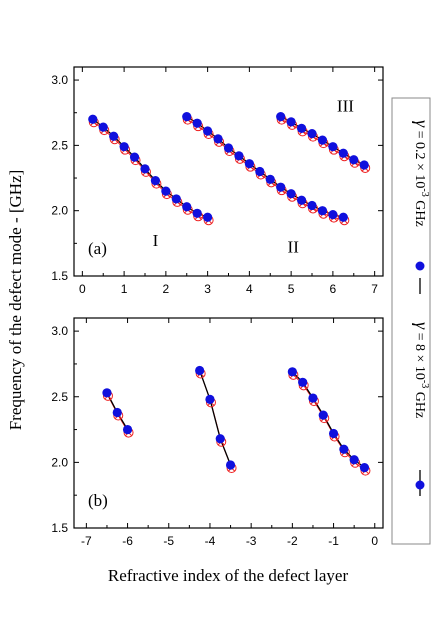 The height and width of the screenshot is (617, 436). Describe the element at coordinates (98, 500) in the screenshot. I see `panel-label: (b)` at that location.